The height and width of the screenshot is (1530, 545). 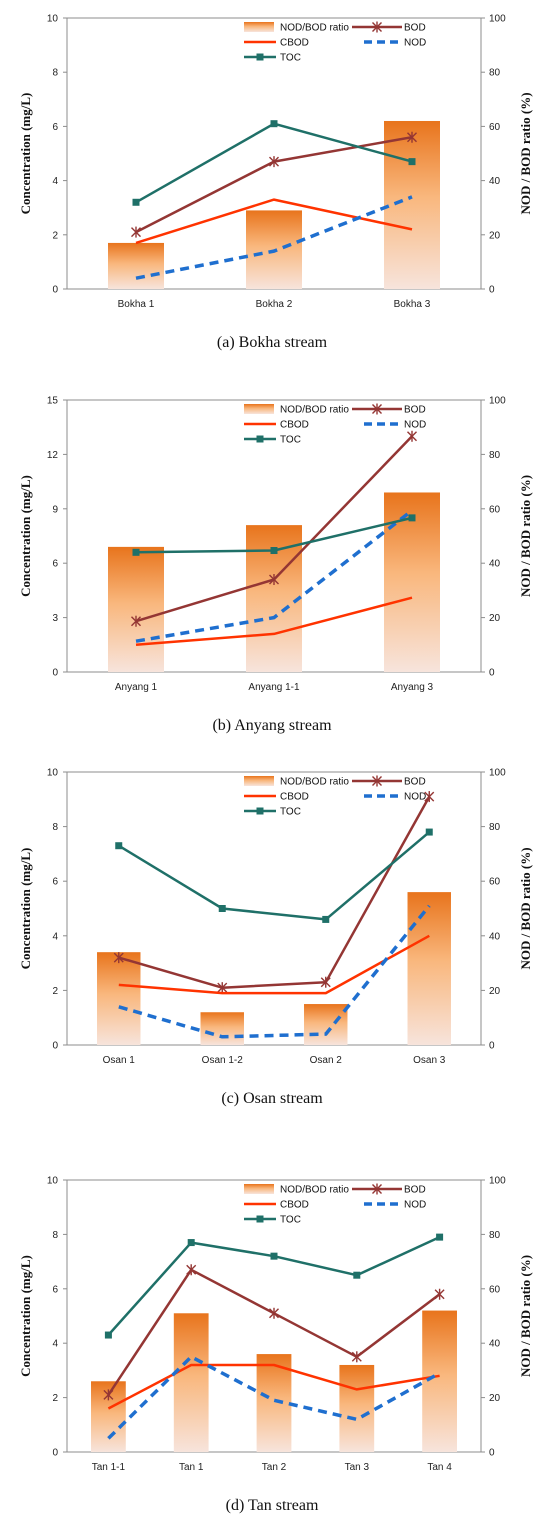 What do you see at coordinates (55, 618) in the screenshot?
I see `left-tick-label: 3` at bounding box center [55, 618].